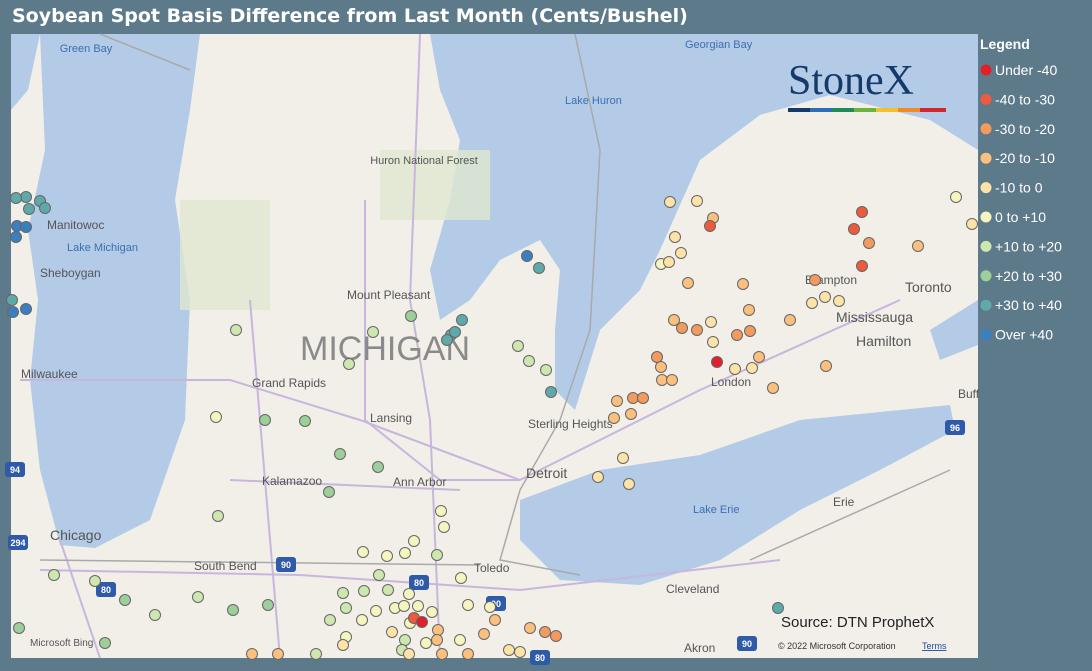  I want to click on map-label: Hamilton, so click(883, 341).